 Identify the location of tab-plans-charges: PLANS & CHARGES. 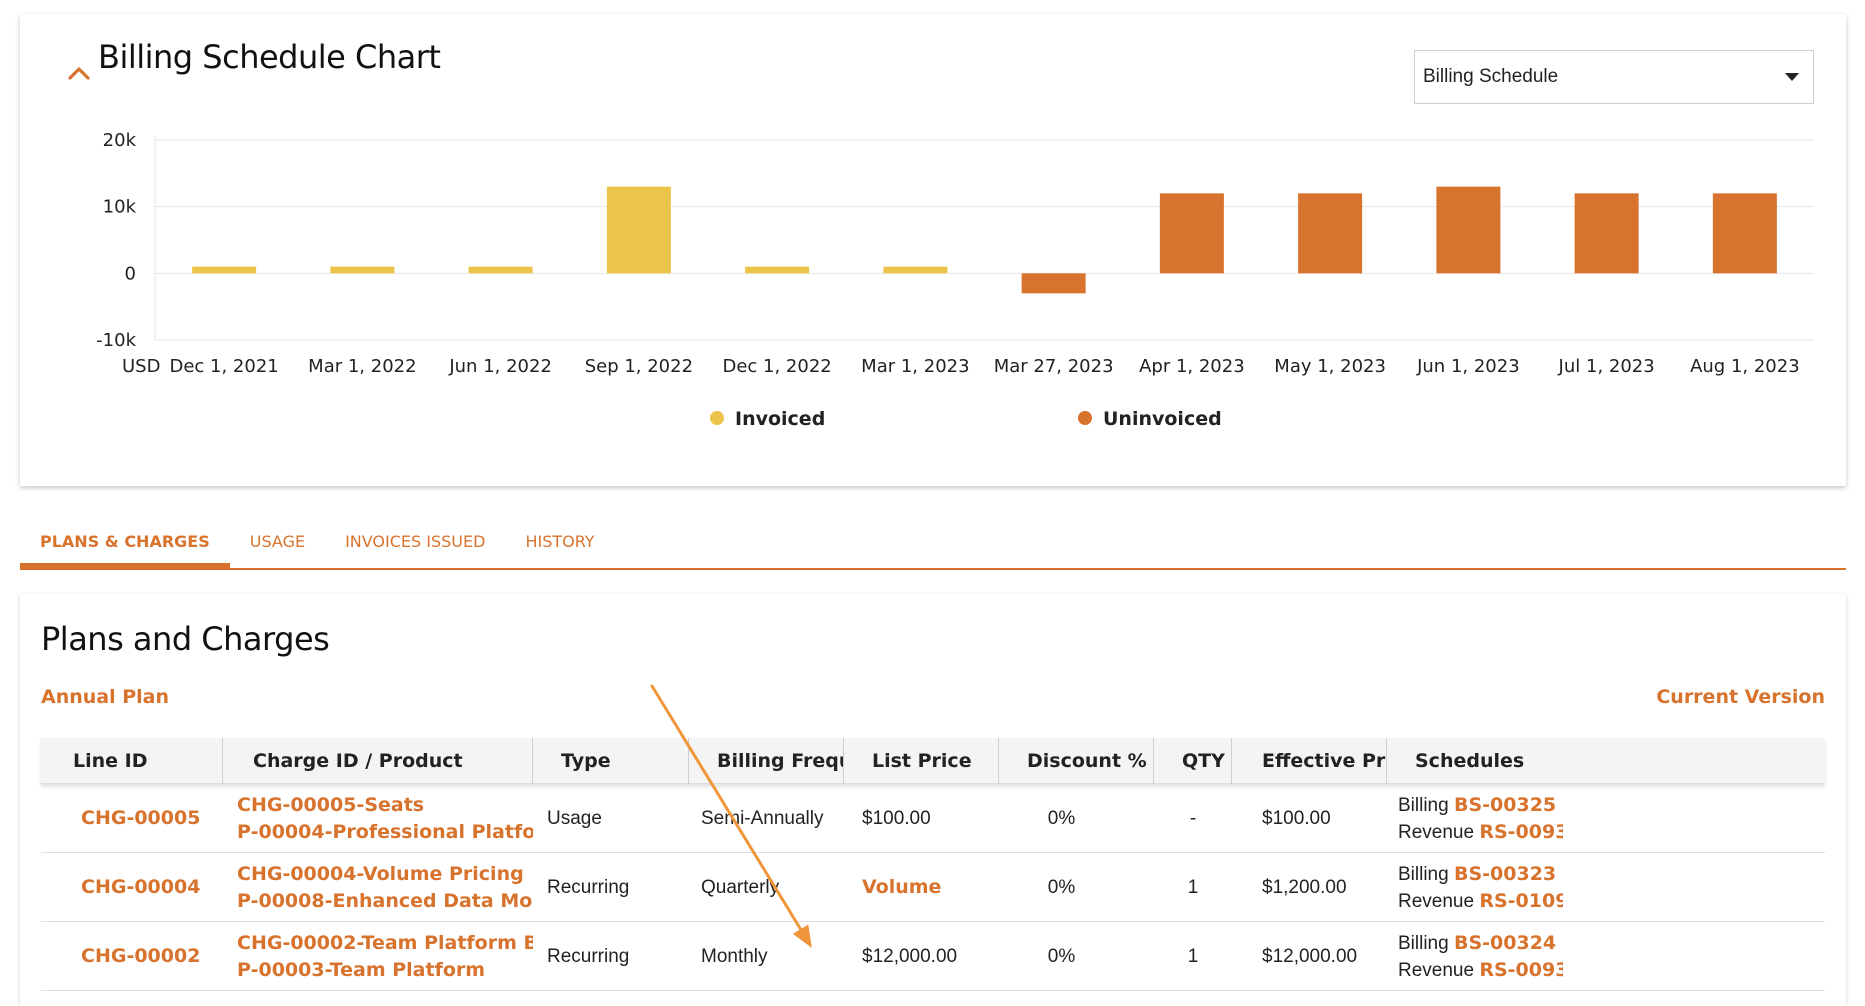
(125, 544).